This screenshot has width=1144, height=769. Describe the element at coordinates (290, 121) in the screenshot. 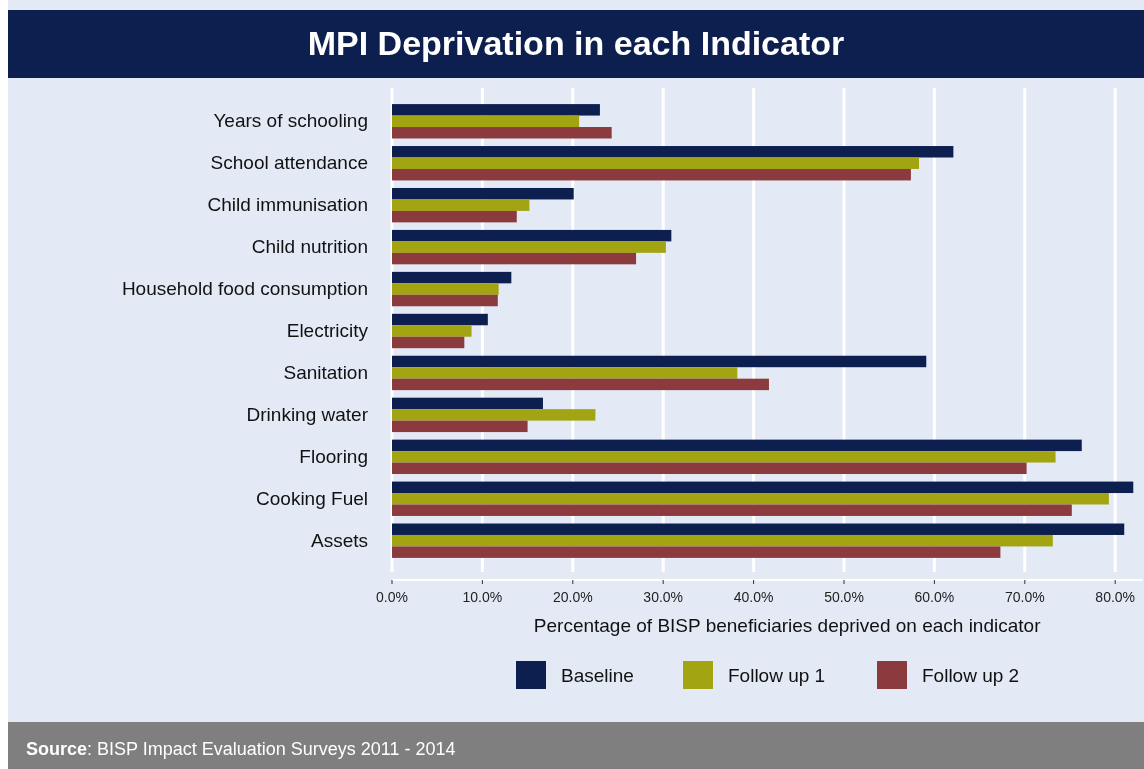

I see `y-tick-label: Years of schooling` at that location.